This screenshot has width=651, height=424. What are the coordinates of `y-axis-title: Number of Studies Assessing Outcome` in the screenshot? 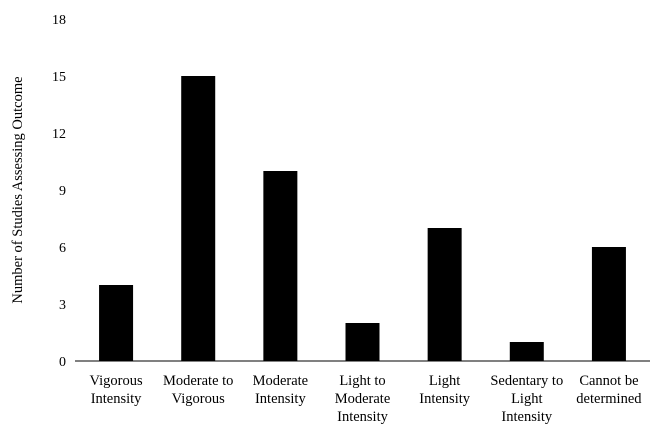 It's located at (18, 189).